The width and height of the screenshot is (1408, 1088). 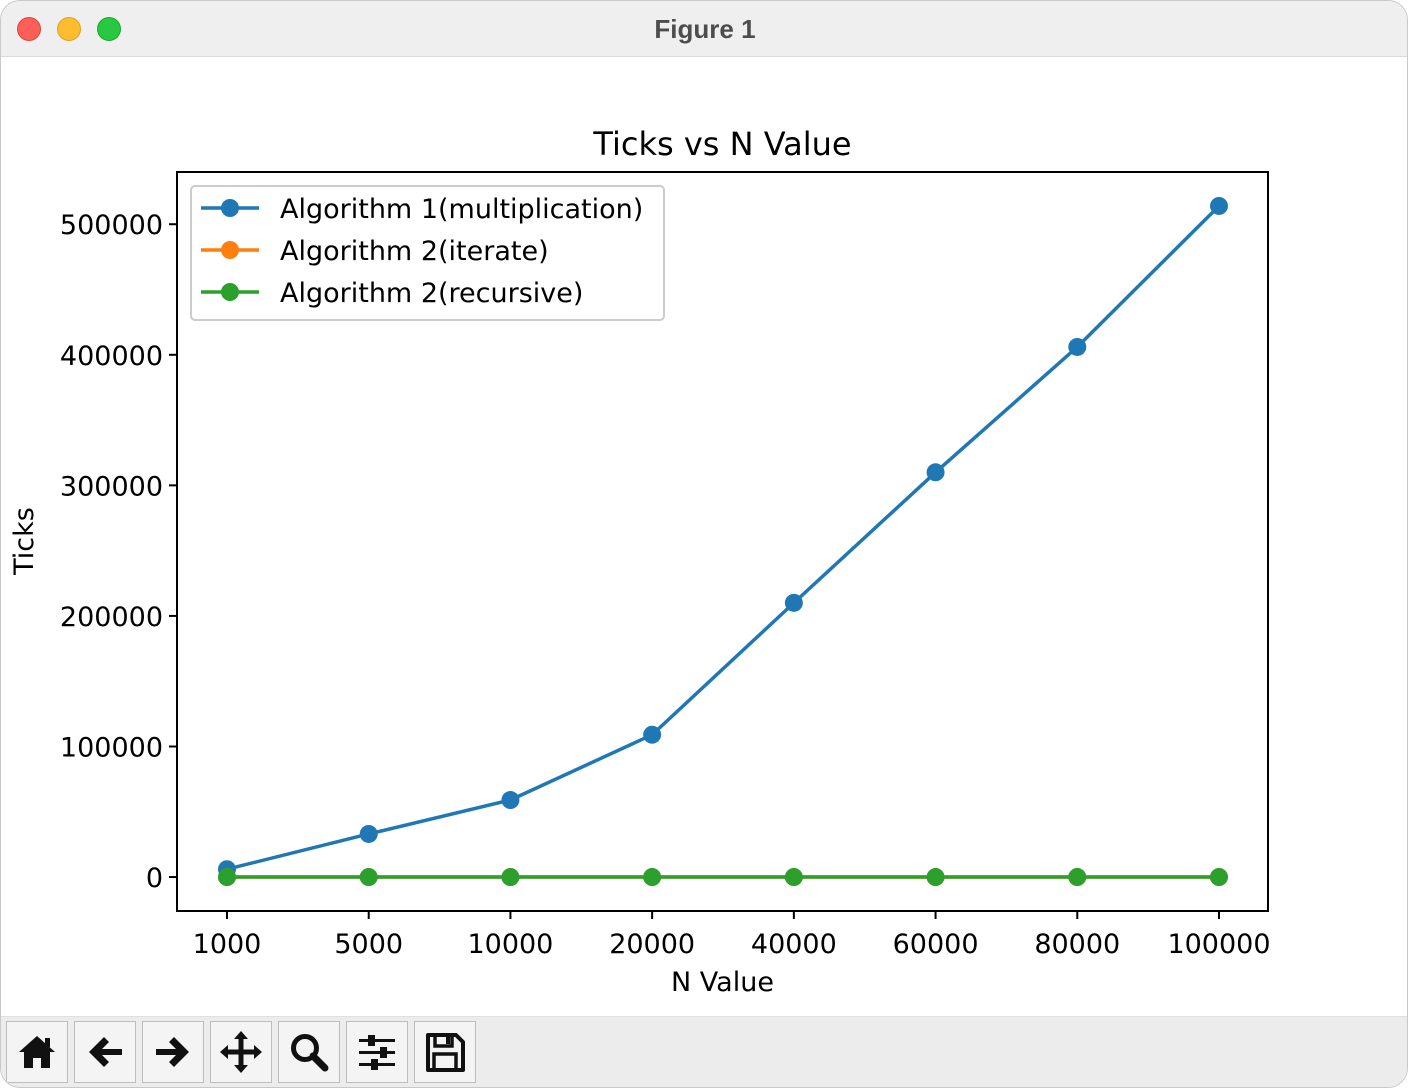 I want to click on legend-label: Algorithm 2(recursive), so click(x=431, y=293).